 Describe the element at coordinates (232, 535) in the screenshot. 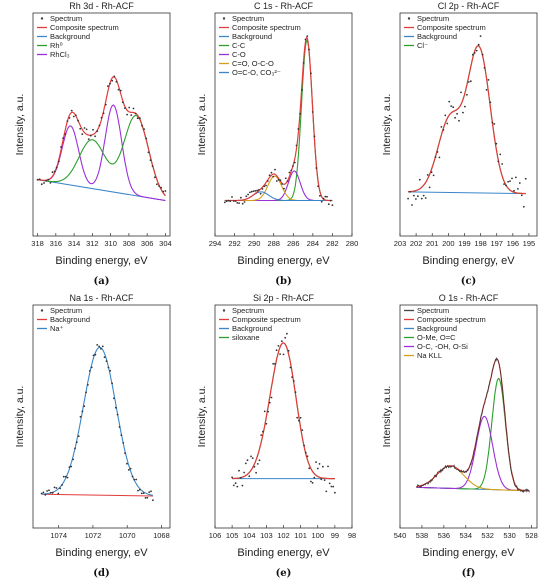

I see `x-tick-label: 105` at that location.